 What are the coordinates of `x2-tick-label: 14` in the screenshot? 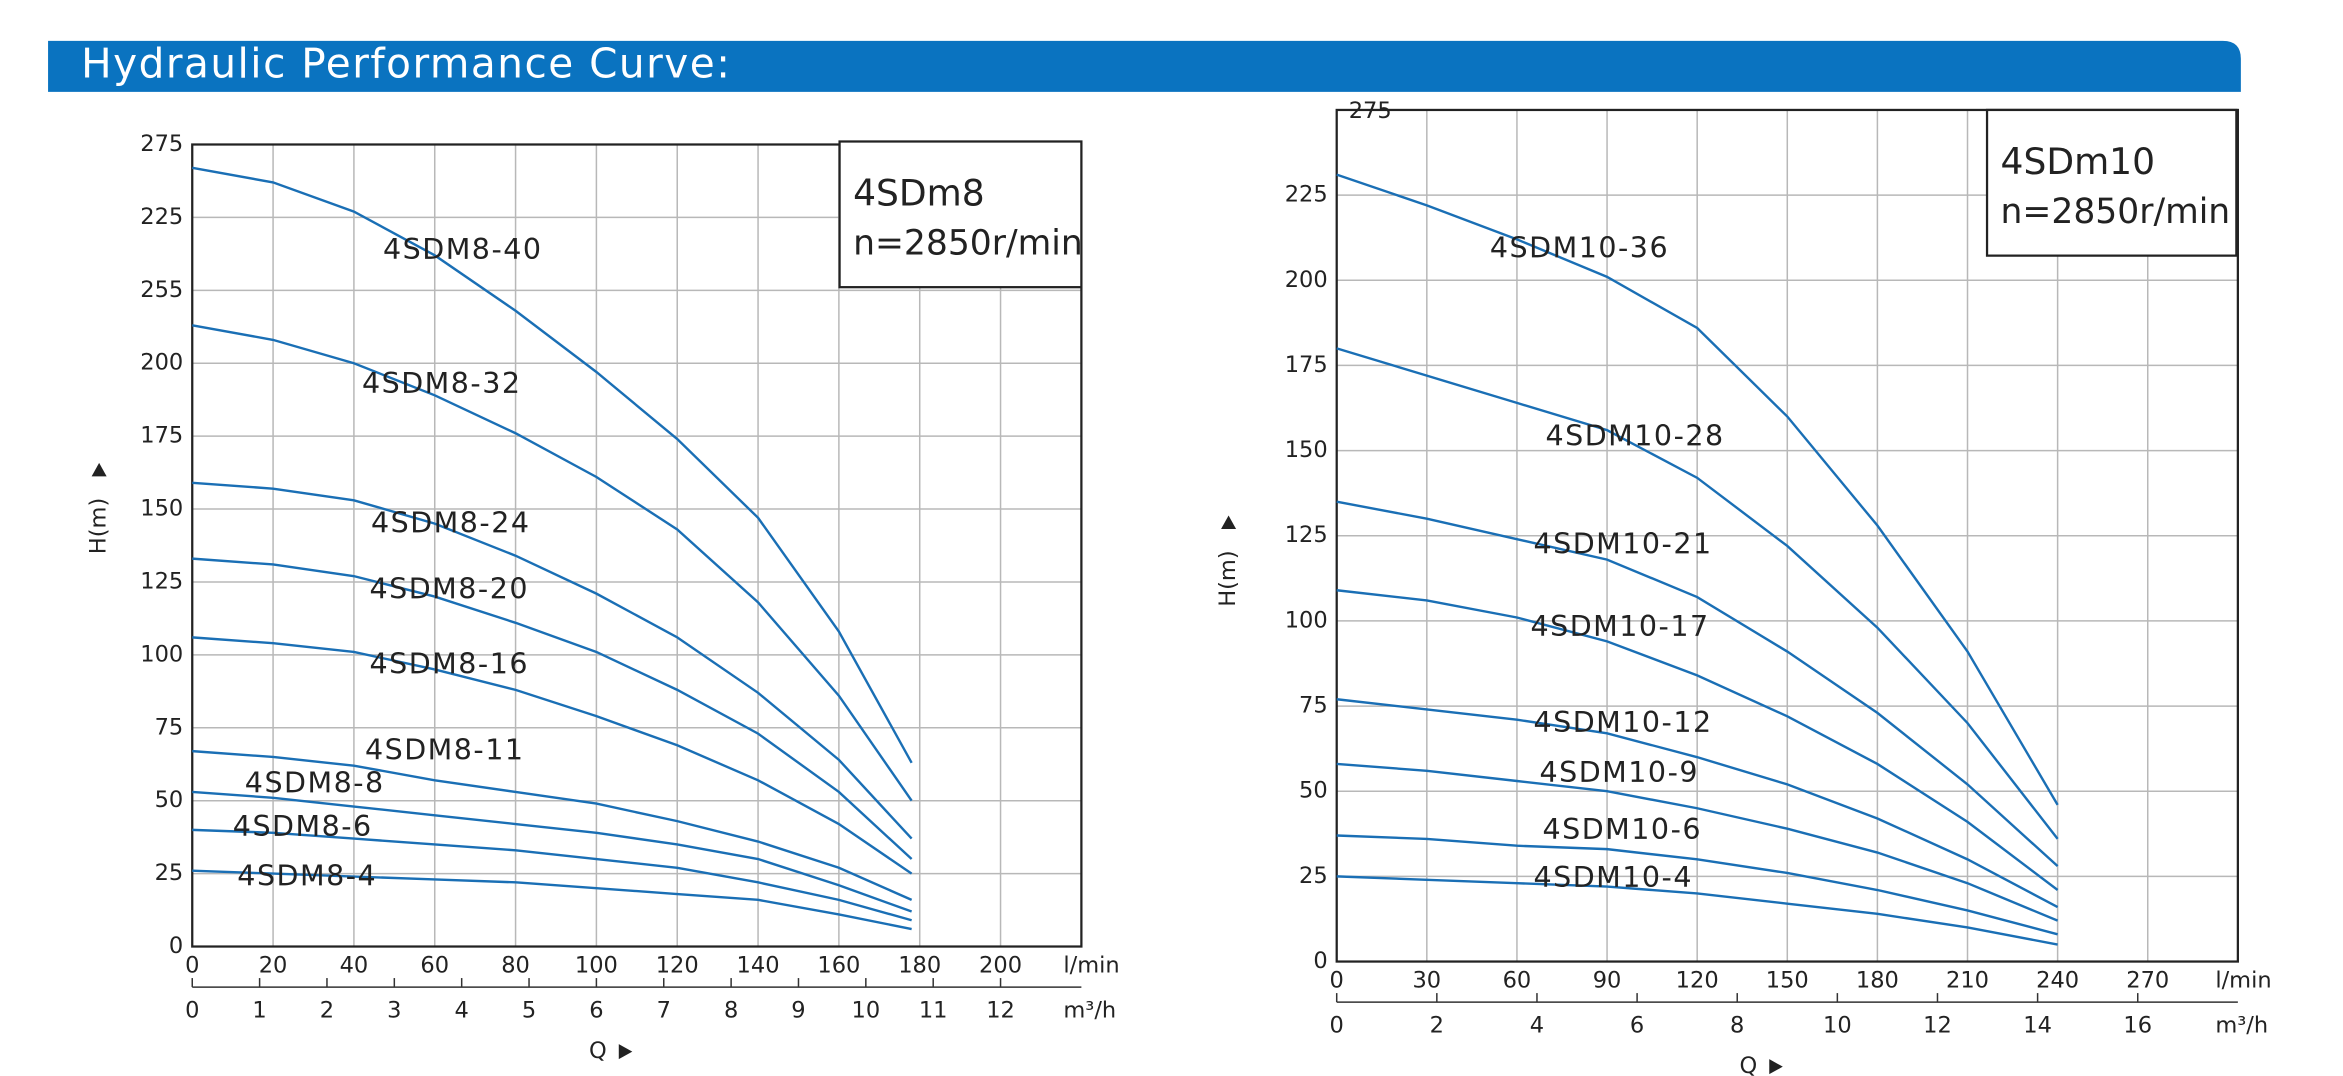 It's located at (2037, 1026).